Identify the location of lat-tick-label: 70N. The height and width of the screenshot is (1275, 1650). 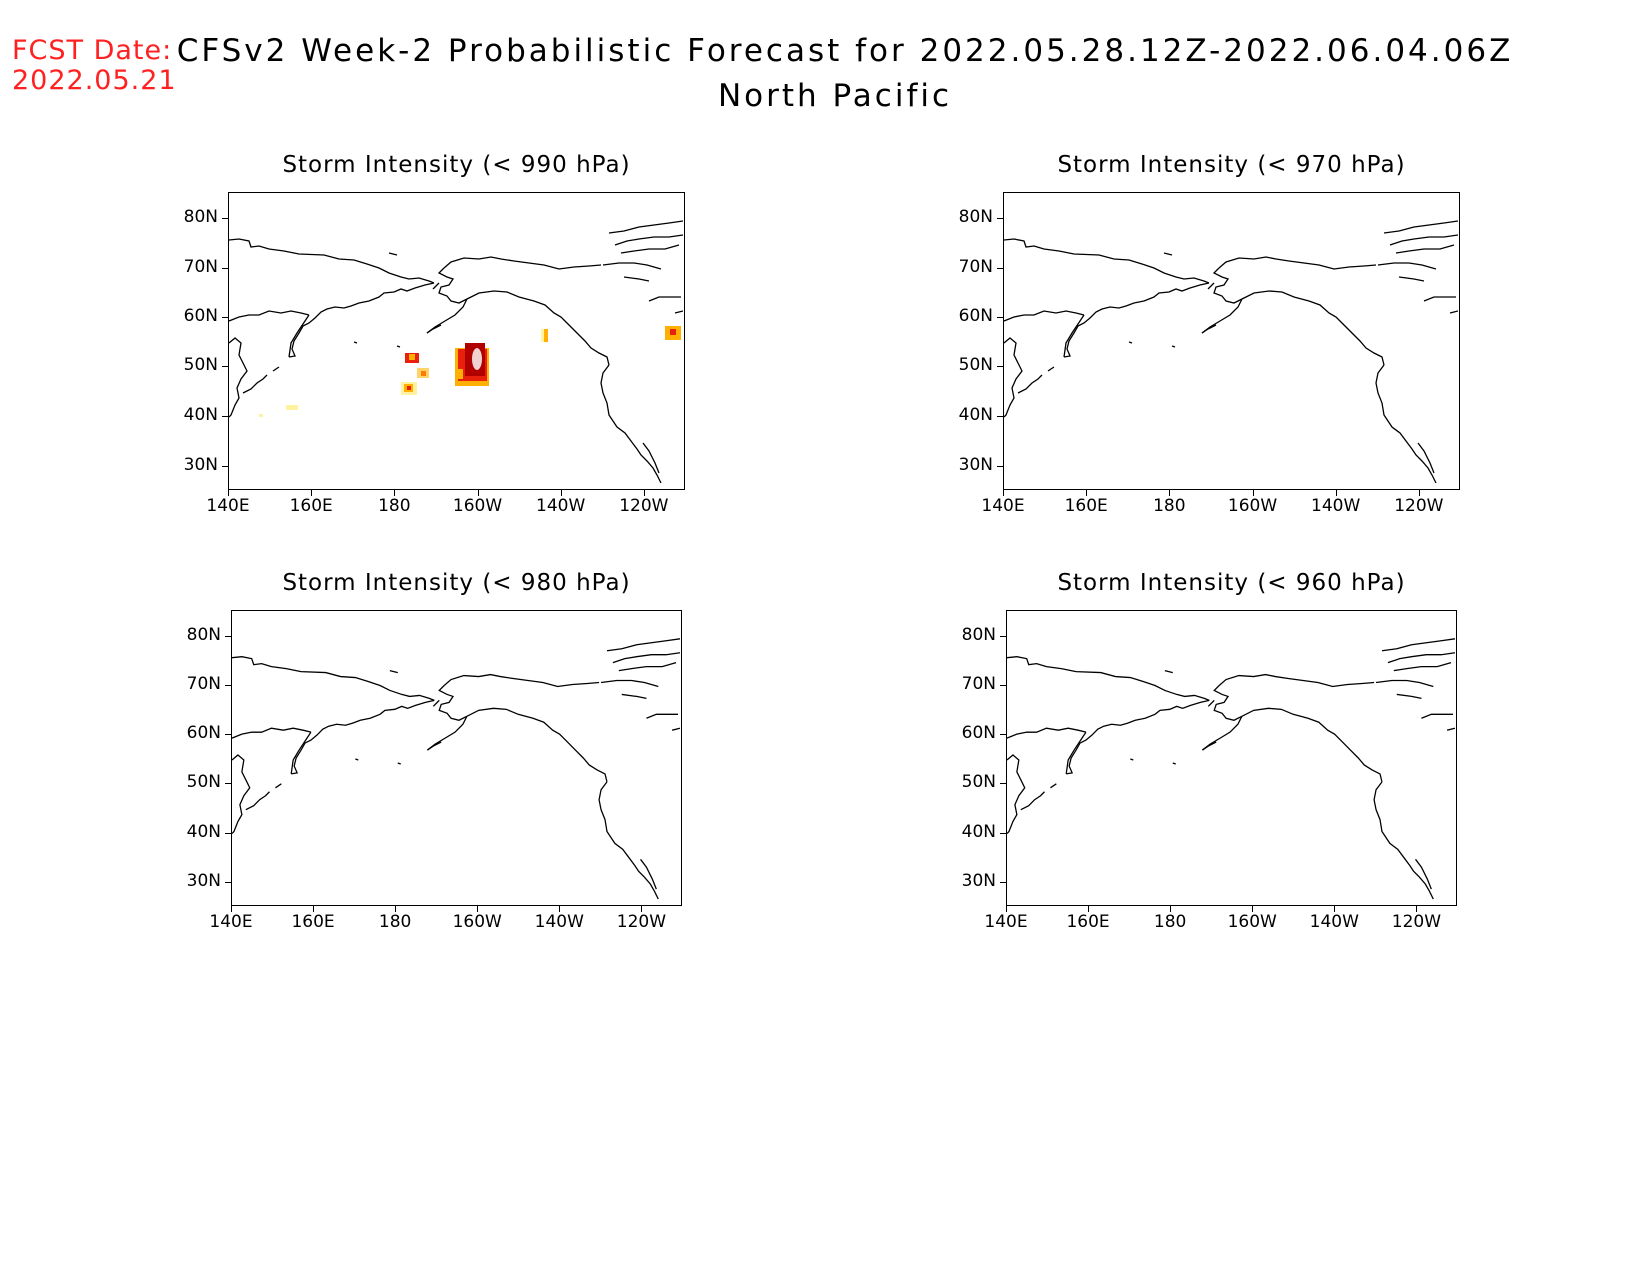
(978, 684).